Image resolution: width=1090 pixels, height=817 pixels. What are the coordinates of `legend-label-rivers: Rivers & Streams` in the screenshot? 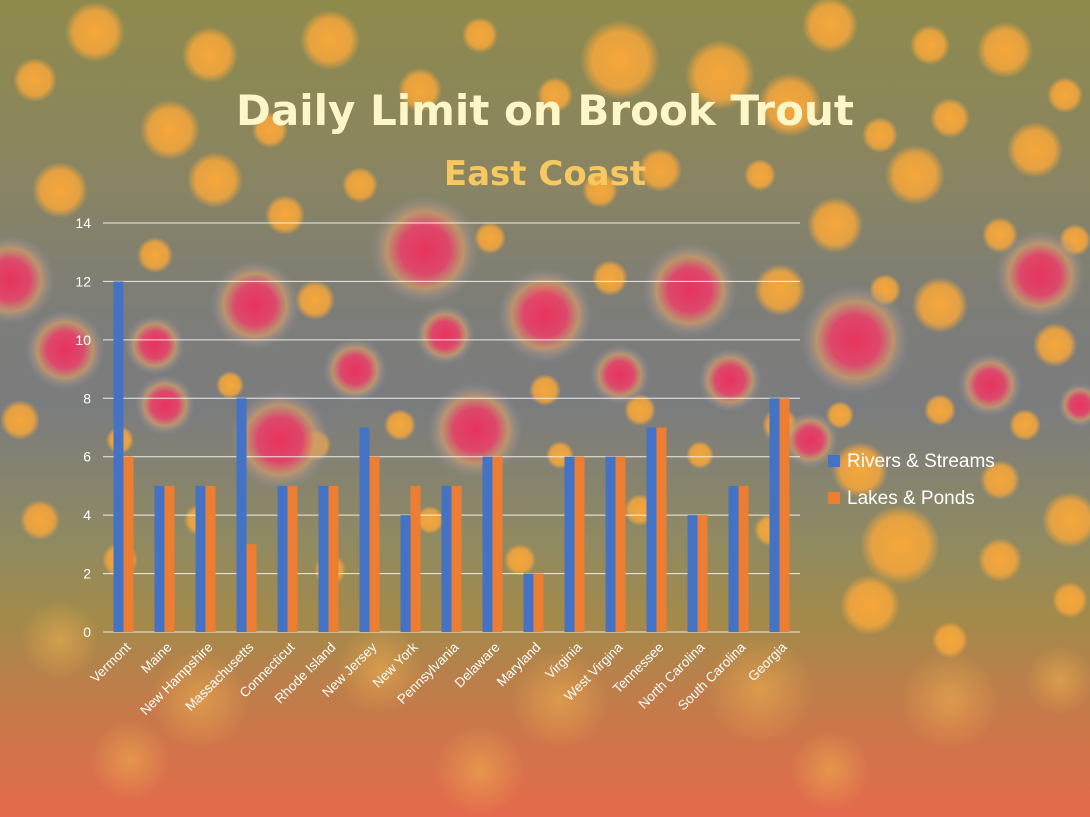 It's located at (921, 461).